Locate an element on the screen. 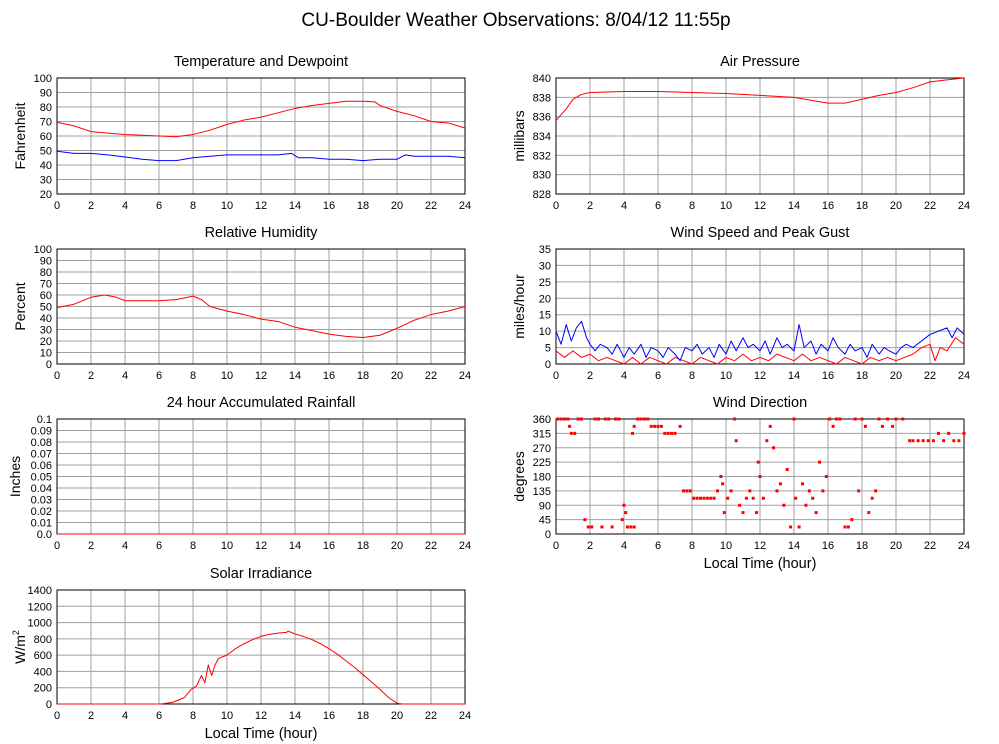 This screenshot has height=744, width=999. series-line-peak_gust is located at coordinates (760, 341).